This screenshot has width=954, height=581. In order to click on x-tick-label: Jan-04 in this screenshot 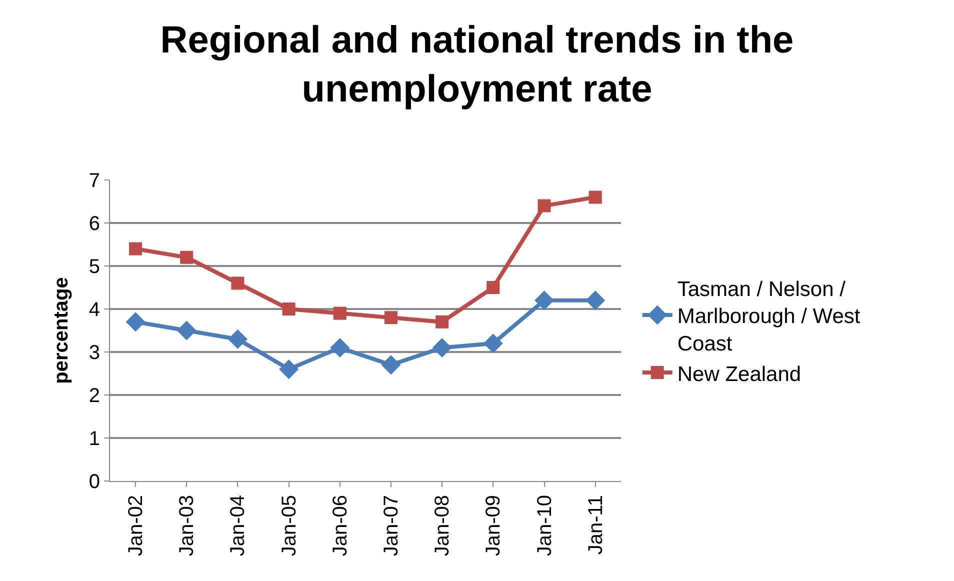, I will do `click(238, 525)`.